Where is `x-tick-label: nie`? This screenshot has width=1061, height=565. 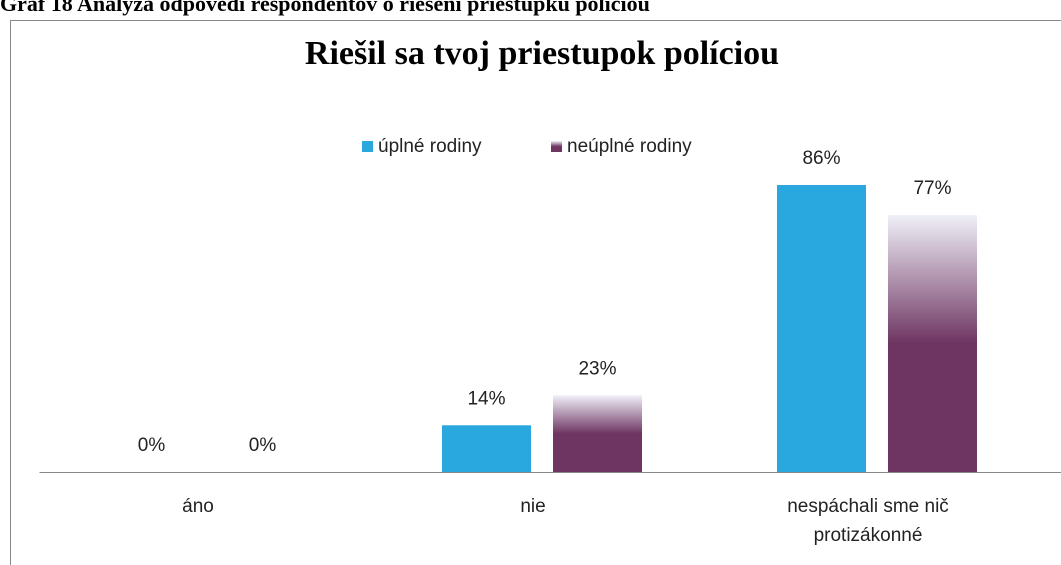 x-tick-label: nie is located at coordinates (533, 506).